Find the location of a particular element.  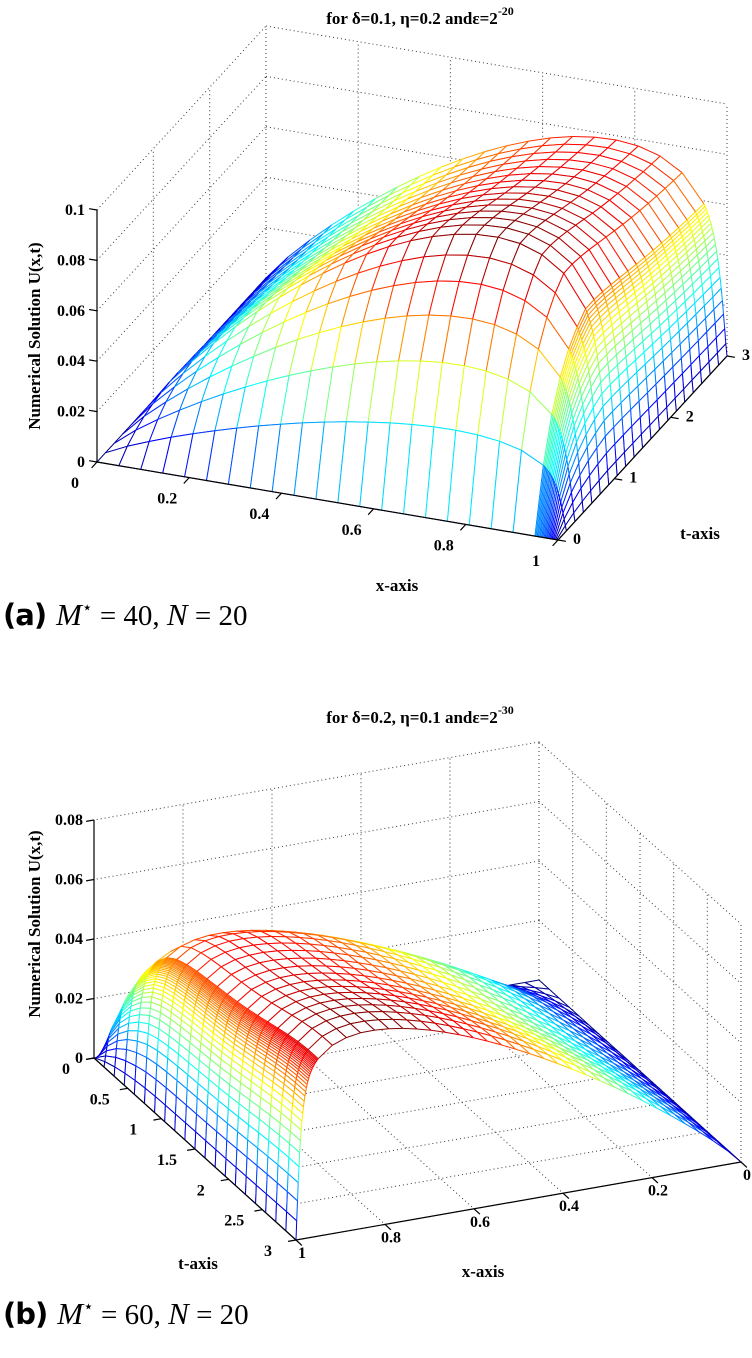

plot-b-z-tick-label: 0.08 is located at coordinates (69, 820).